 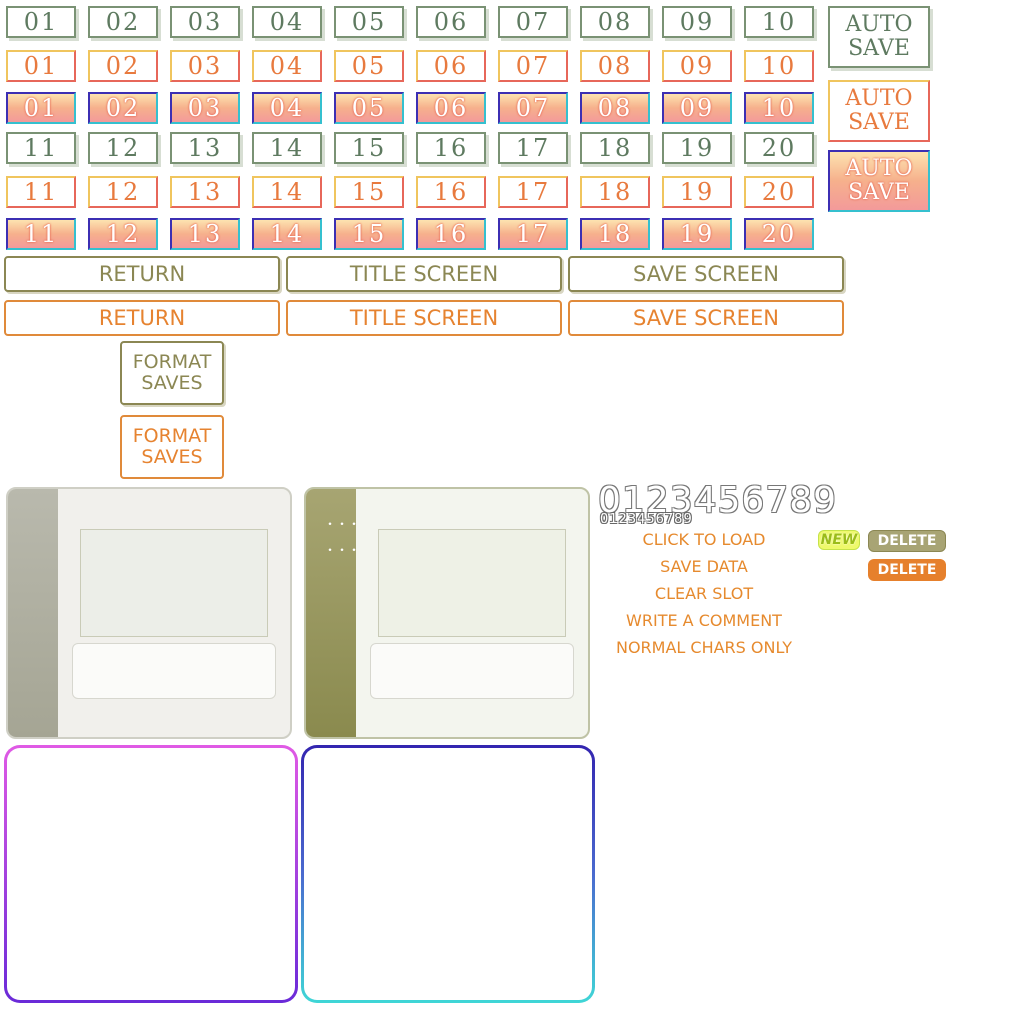 What do you see at coordinates (342, 524) in the screenshot?
I see `slot-date-placeholder: ・・・` at bounding box center [342, 524].